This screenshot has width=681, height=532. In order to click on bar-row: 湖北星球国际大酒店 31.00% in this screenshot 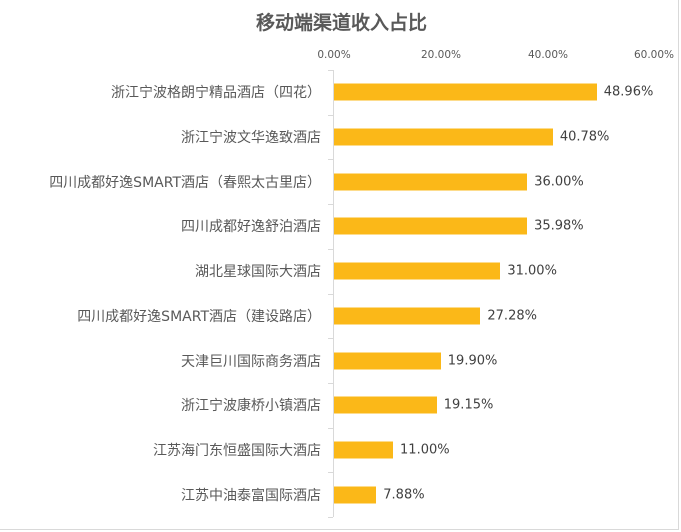, I will do `click(340, 271)`.